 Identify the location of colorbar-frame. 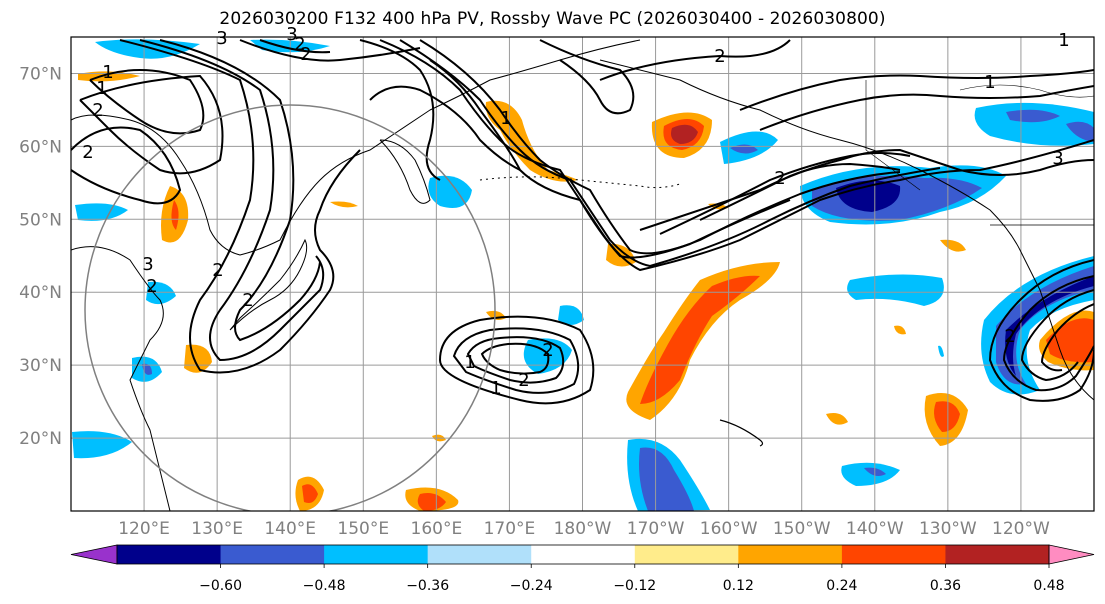
(583, 554).